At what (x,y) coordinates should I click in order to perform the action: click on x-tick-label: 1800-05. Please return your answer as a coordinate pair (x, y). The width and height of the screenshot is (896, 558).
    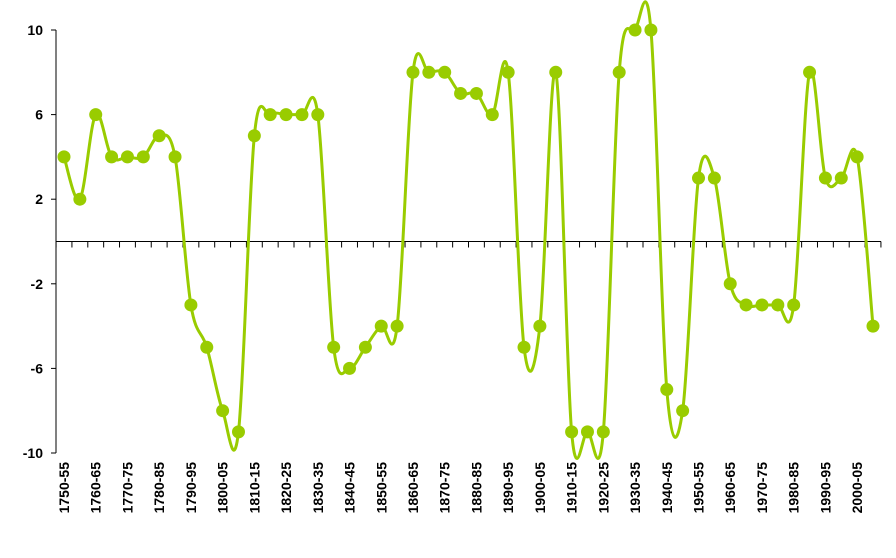
    Looking at the image, I should click on (223, 488).